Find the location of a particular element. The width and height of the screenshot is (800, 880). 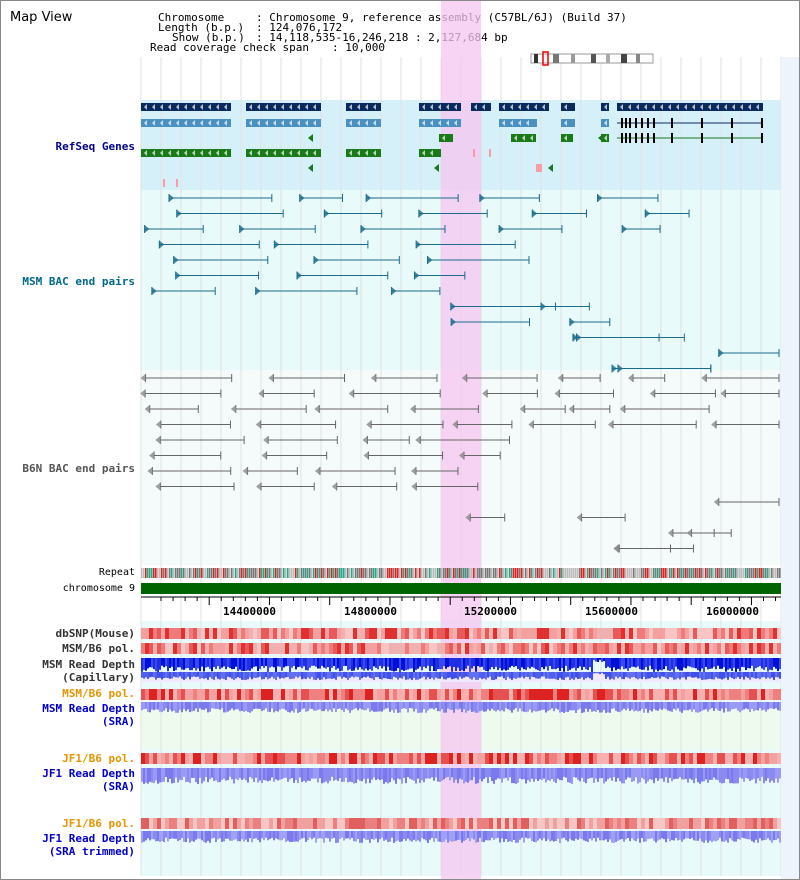

track-label-msm-depth-sra: MSM Read Depth (SRA) is located at coordinates (88, 715).